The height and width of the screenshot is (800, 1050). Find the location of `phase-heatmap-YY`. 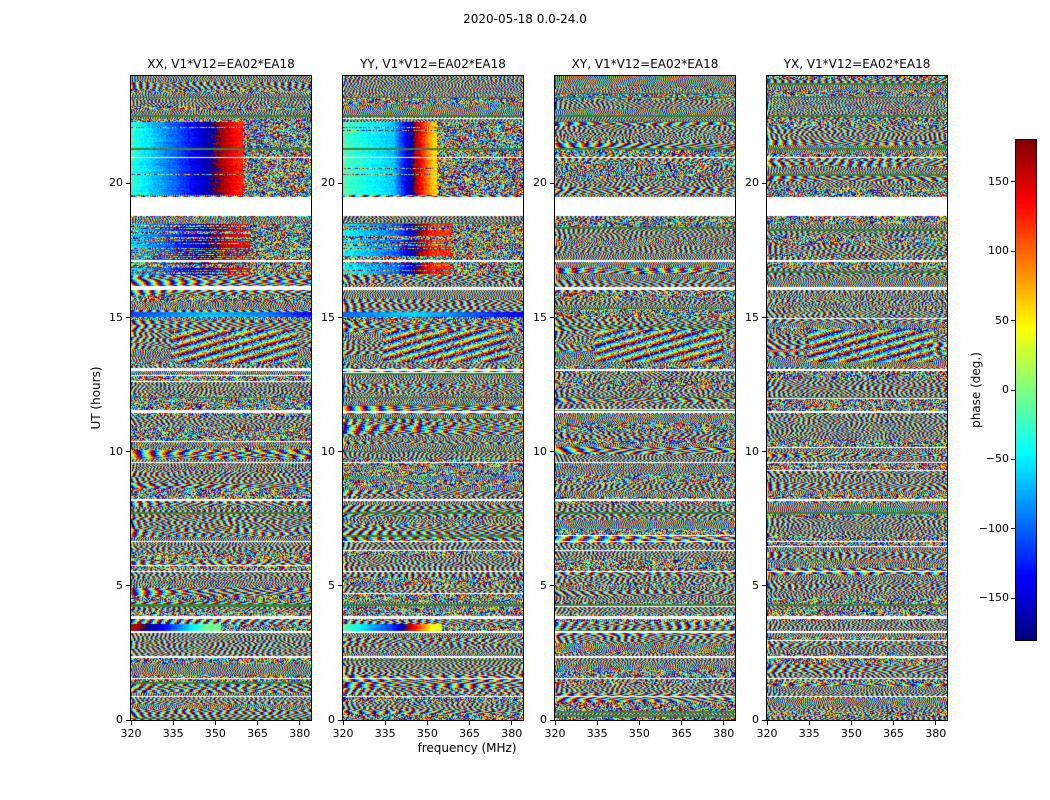

phase-heatmap-YY is located at coordinates (433, 398).